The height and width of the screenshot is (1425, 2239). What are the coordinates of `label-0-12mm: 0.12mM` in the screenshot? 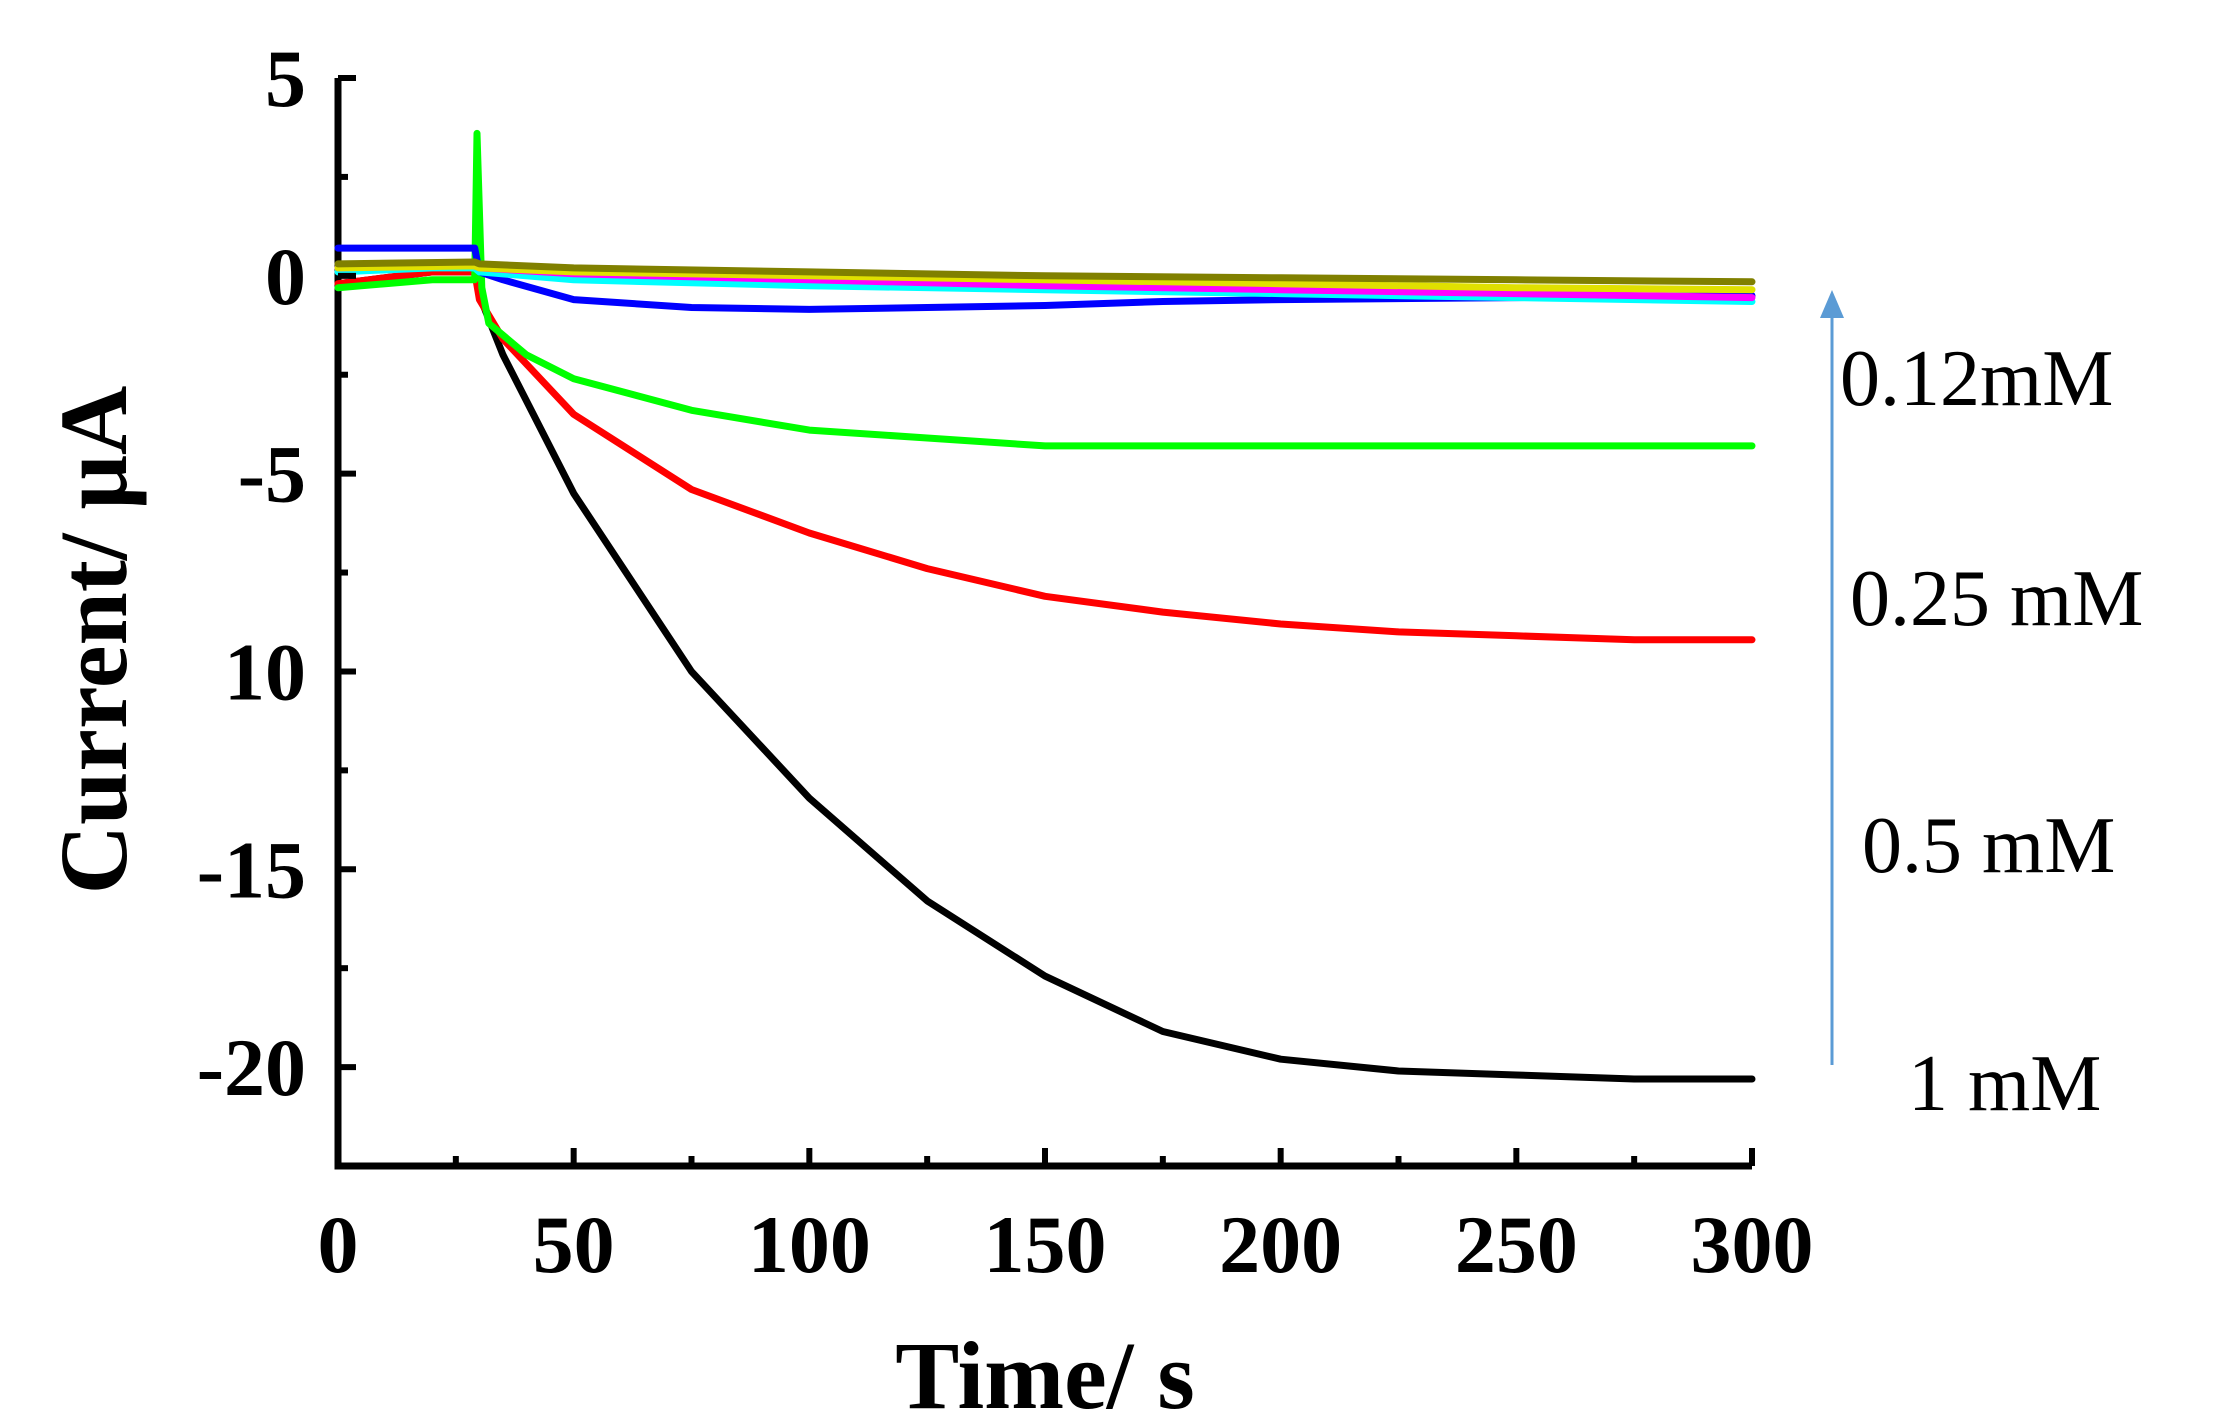 It's located at (1976, 379).